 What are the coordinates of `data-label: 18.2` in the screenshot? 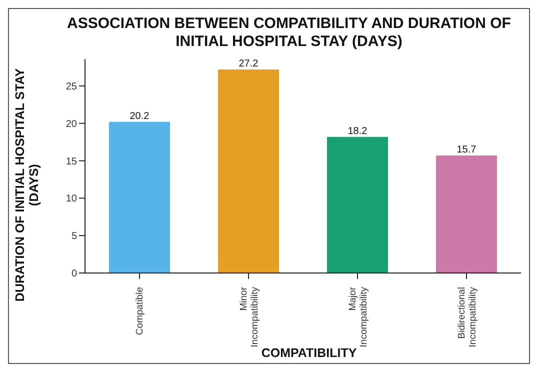 It's located at (358, 131).